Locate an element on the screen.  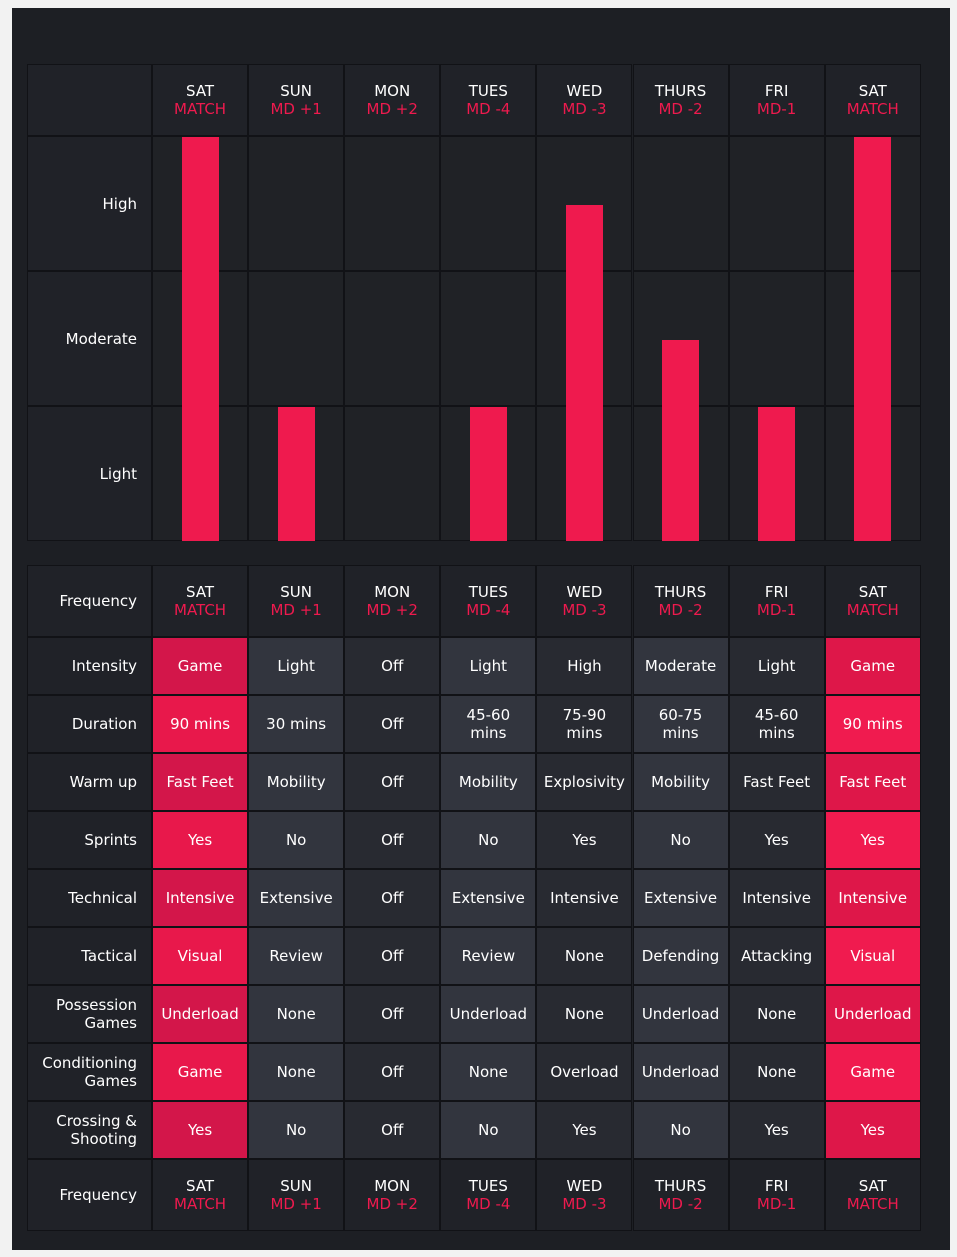
cell-text: None is located at coordinates (777, 1014).